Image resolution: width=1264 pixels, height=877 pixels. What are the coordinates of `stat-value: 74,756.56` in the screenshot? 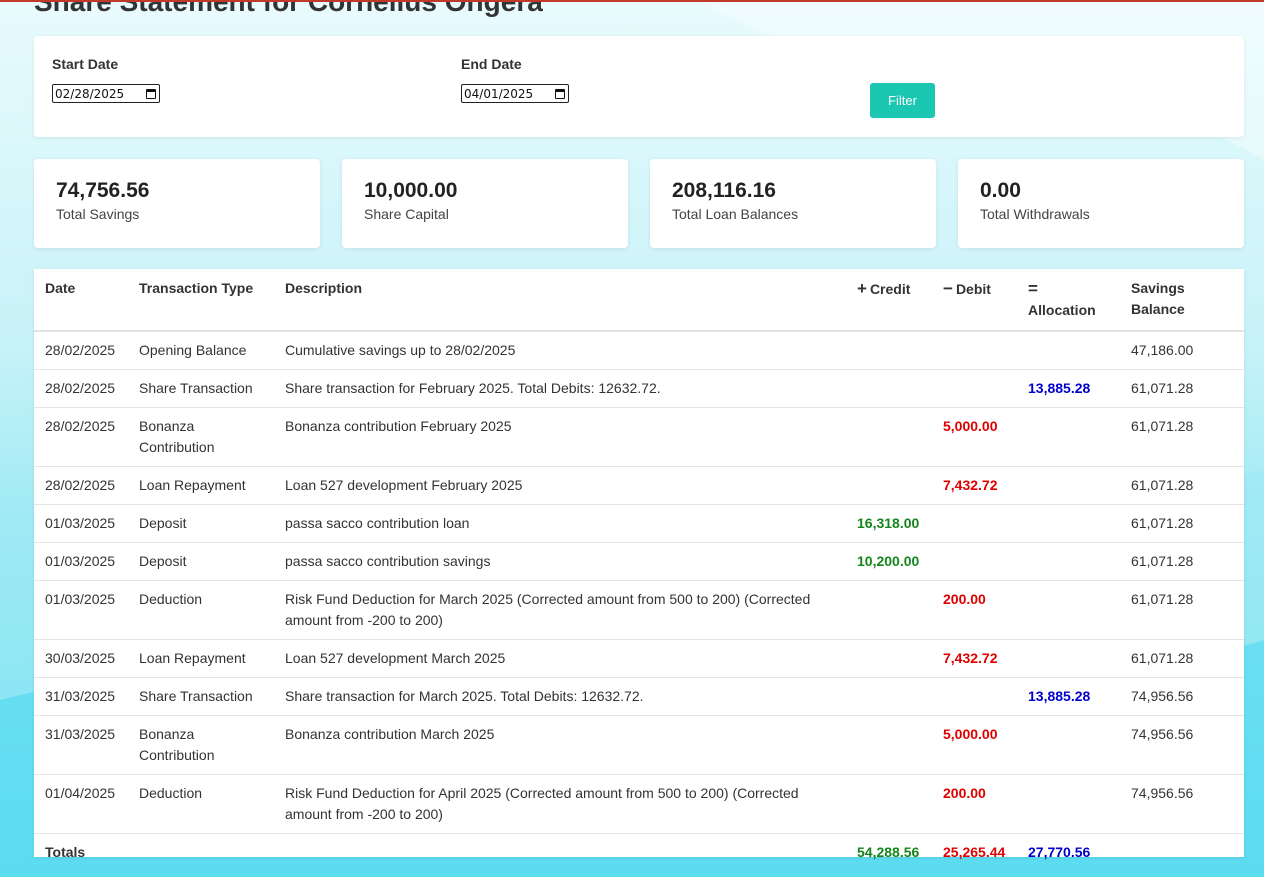 It's located at (103, 190).